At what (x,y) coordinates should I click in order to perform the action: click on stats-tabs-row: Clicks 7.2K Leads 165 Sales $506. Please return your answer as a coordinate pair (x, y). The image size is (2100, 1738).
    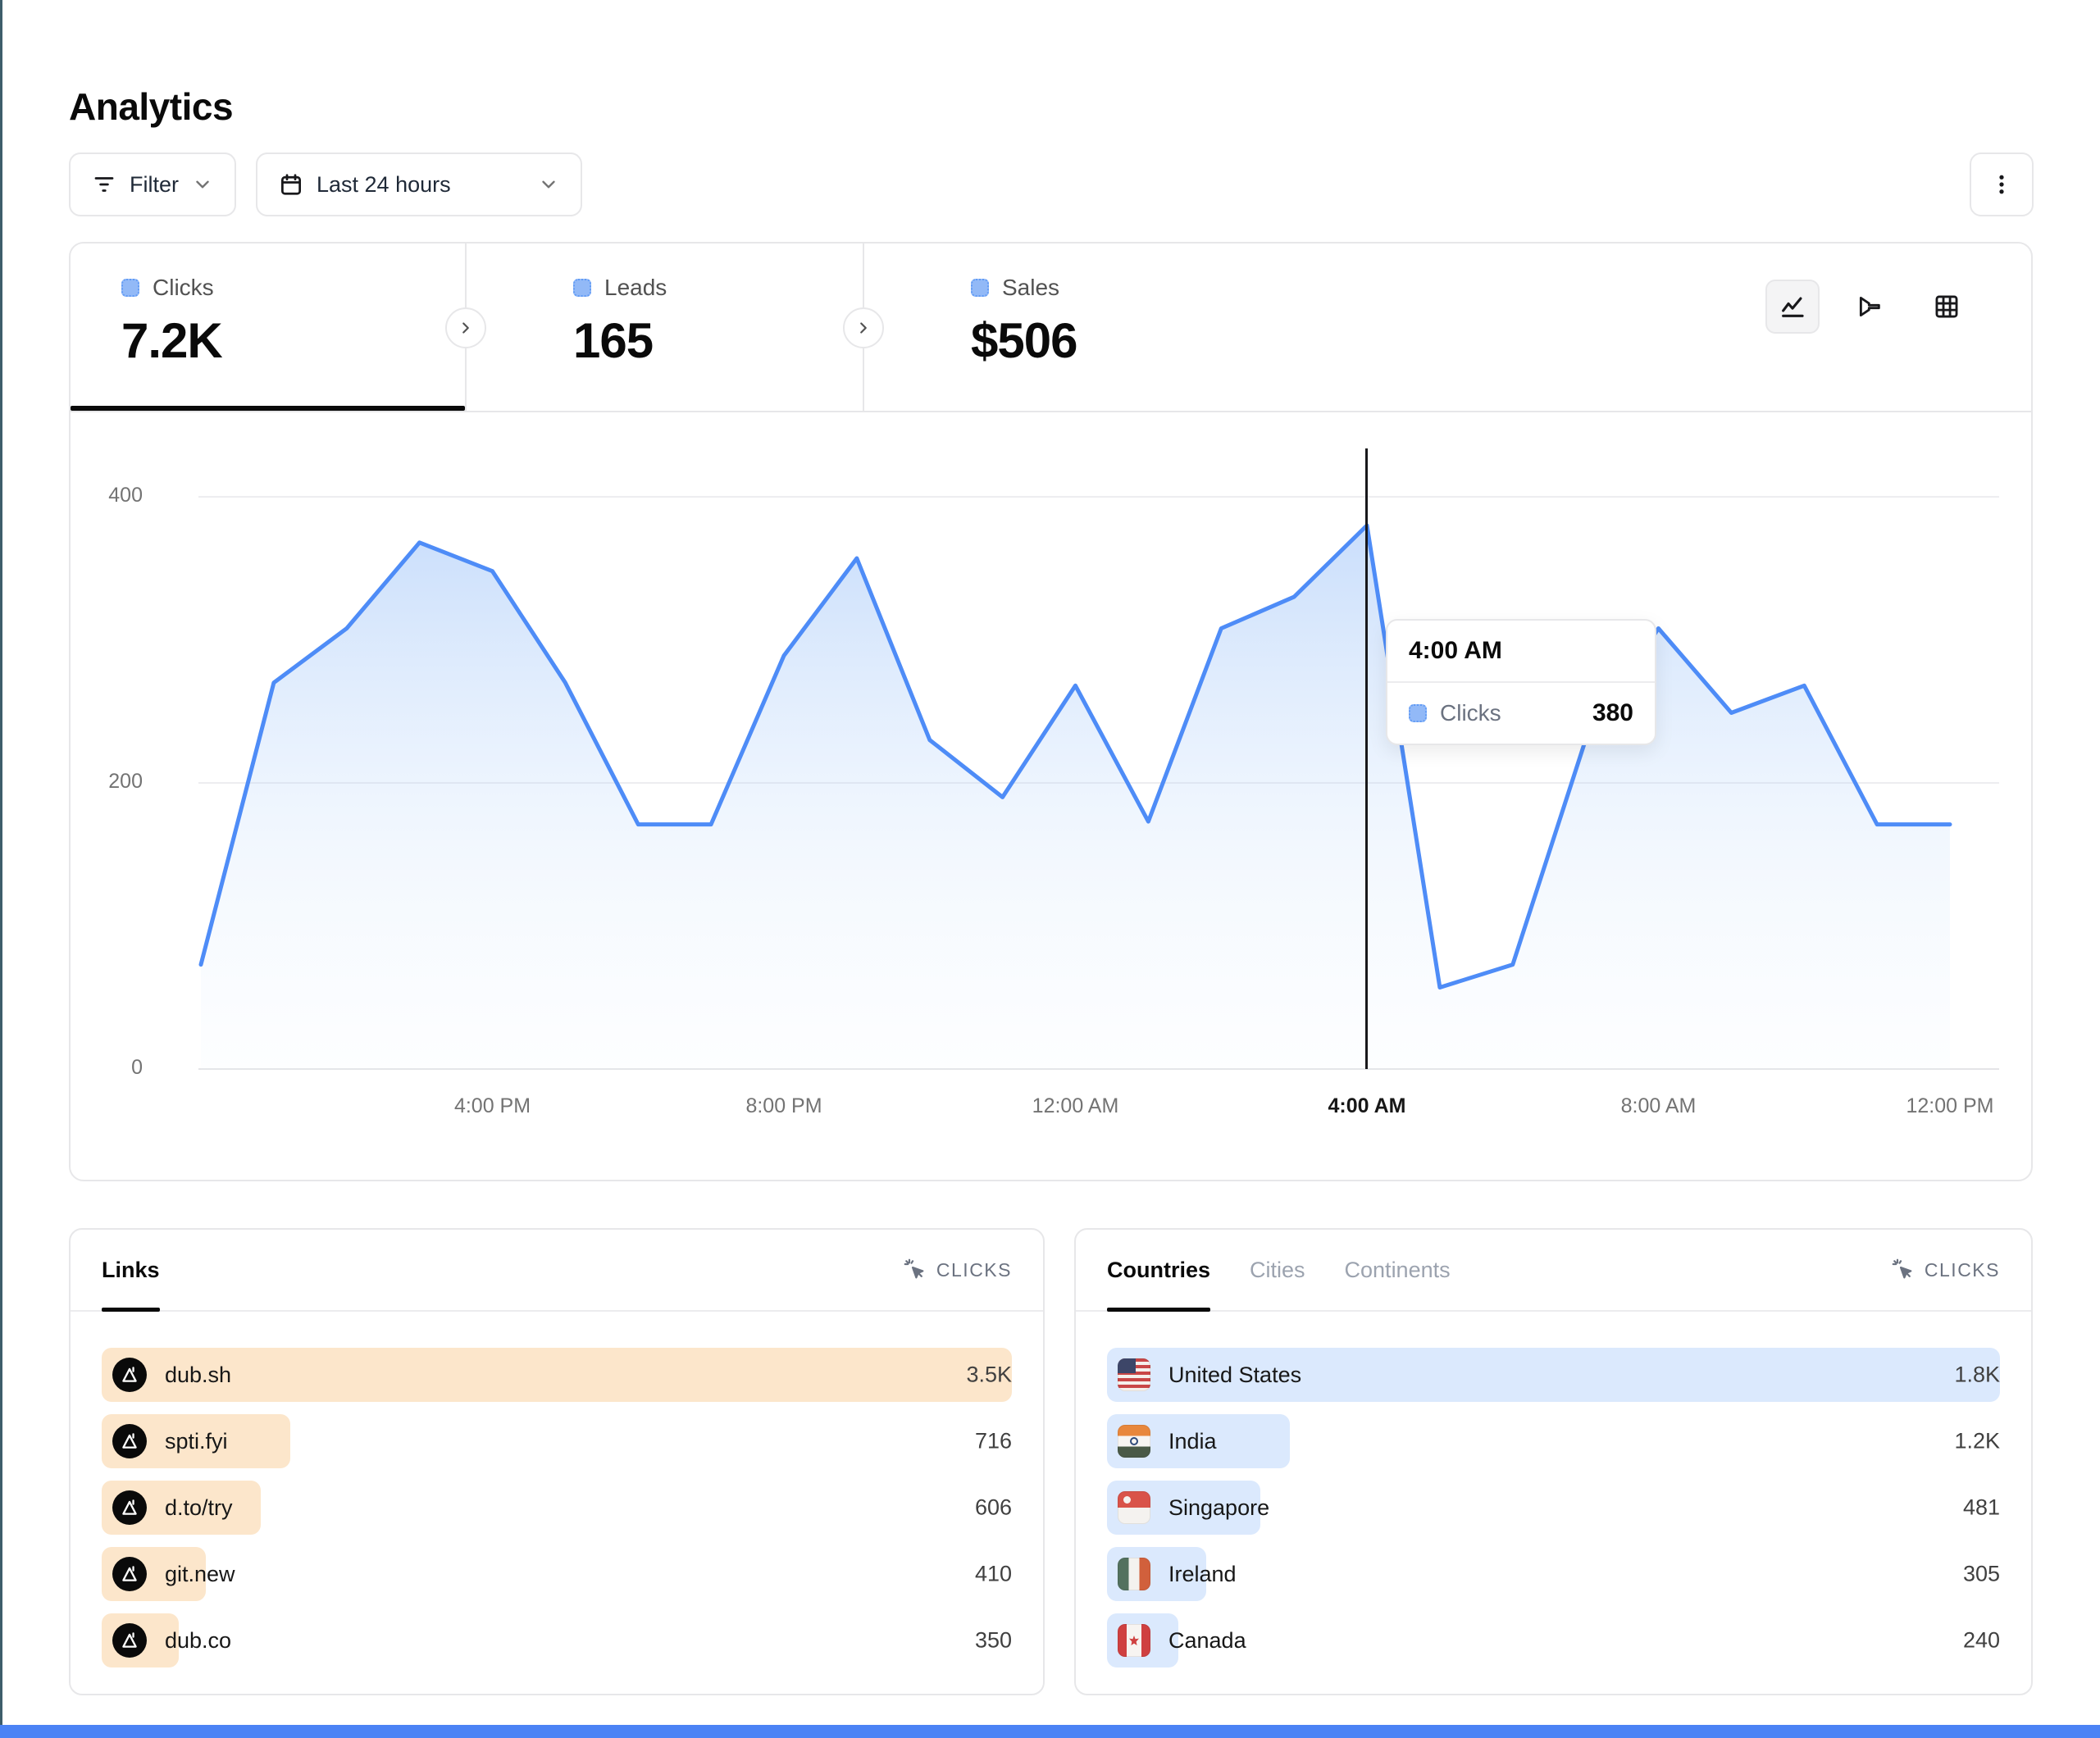
    Looking at the image, I should click on (1051, 327).